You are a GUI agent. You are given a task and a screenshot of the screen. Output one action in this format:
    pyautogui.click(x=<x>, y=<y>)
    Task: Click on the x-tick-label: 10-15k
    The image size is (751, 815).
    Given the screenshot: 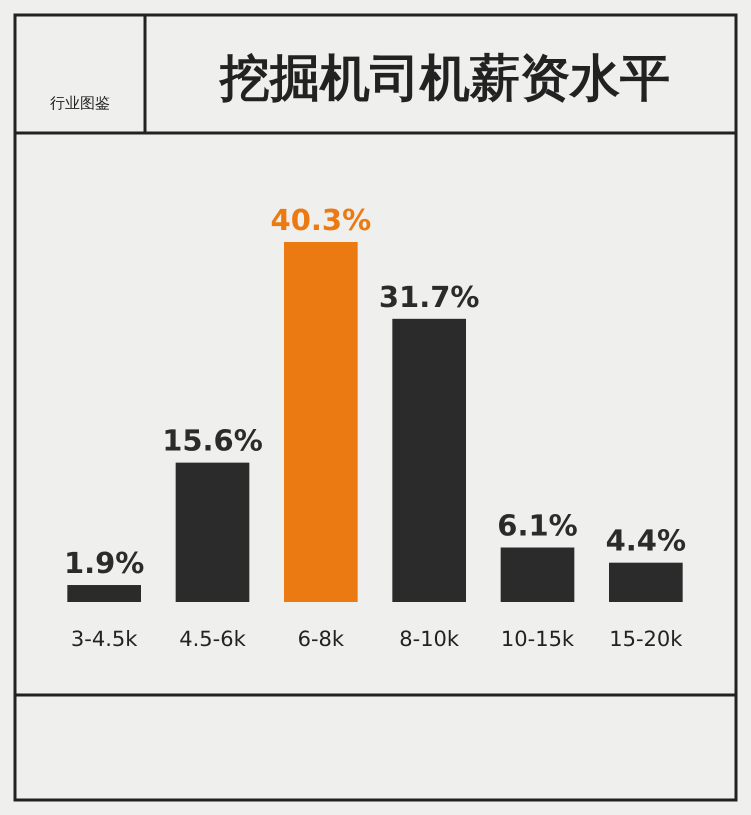 What is the action you would take?
    pyautogui.click(x=537, y=639)
    